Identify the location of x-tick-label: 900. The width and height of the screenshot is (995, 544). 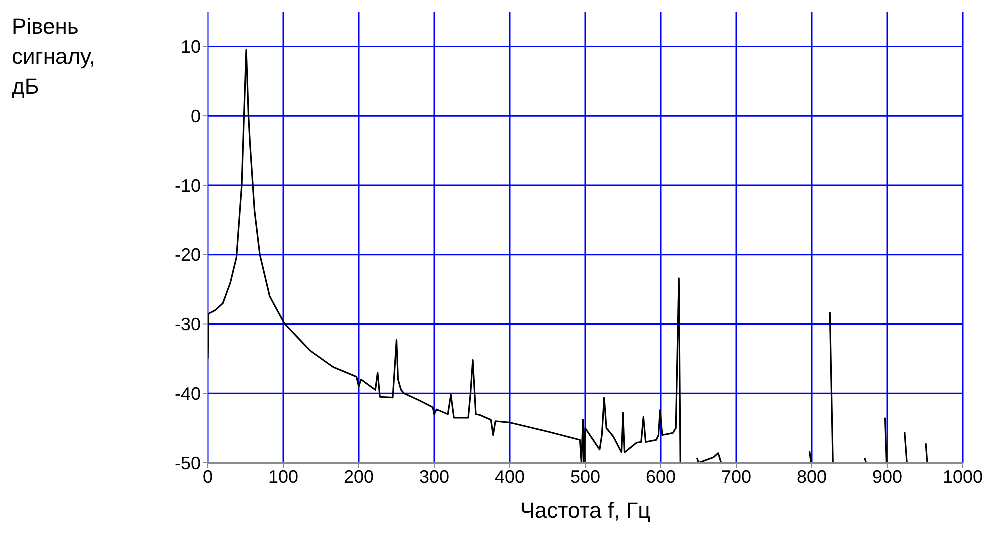
(887, 476).